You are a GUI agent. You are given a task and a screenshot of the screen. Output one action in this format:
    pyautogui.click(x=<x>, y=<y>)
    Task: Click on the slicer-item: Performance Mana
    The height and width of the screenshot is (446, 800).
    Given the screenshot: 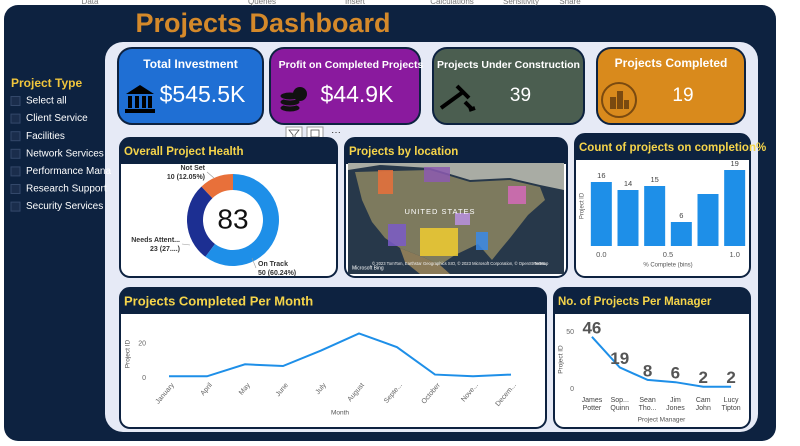 What is the action you would take?
    pyautogui.click(x=68, y=171)
    